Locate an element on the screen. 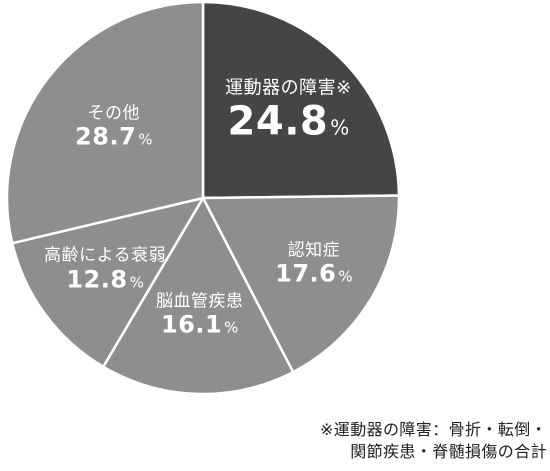 The height and width of the screenshot is (471, 550). slice-label: その他 28.7% is located at coordinates (113, 126).